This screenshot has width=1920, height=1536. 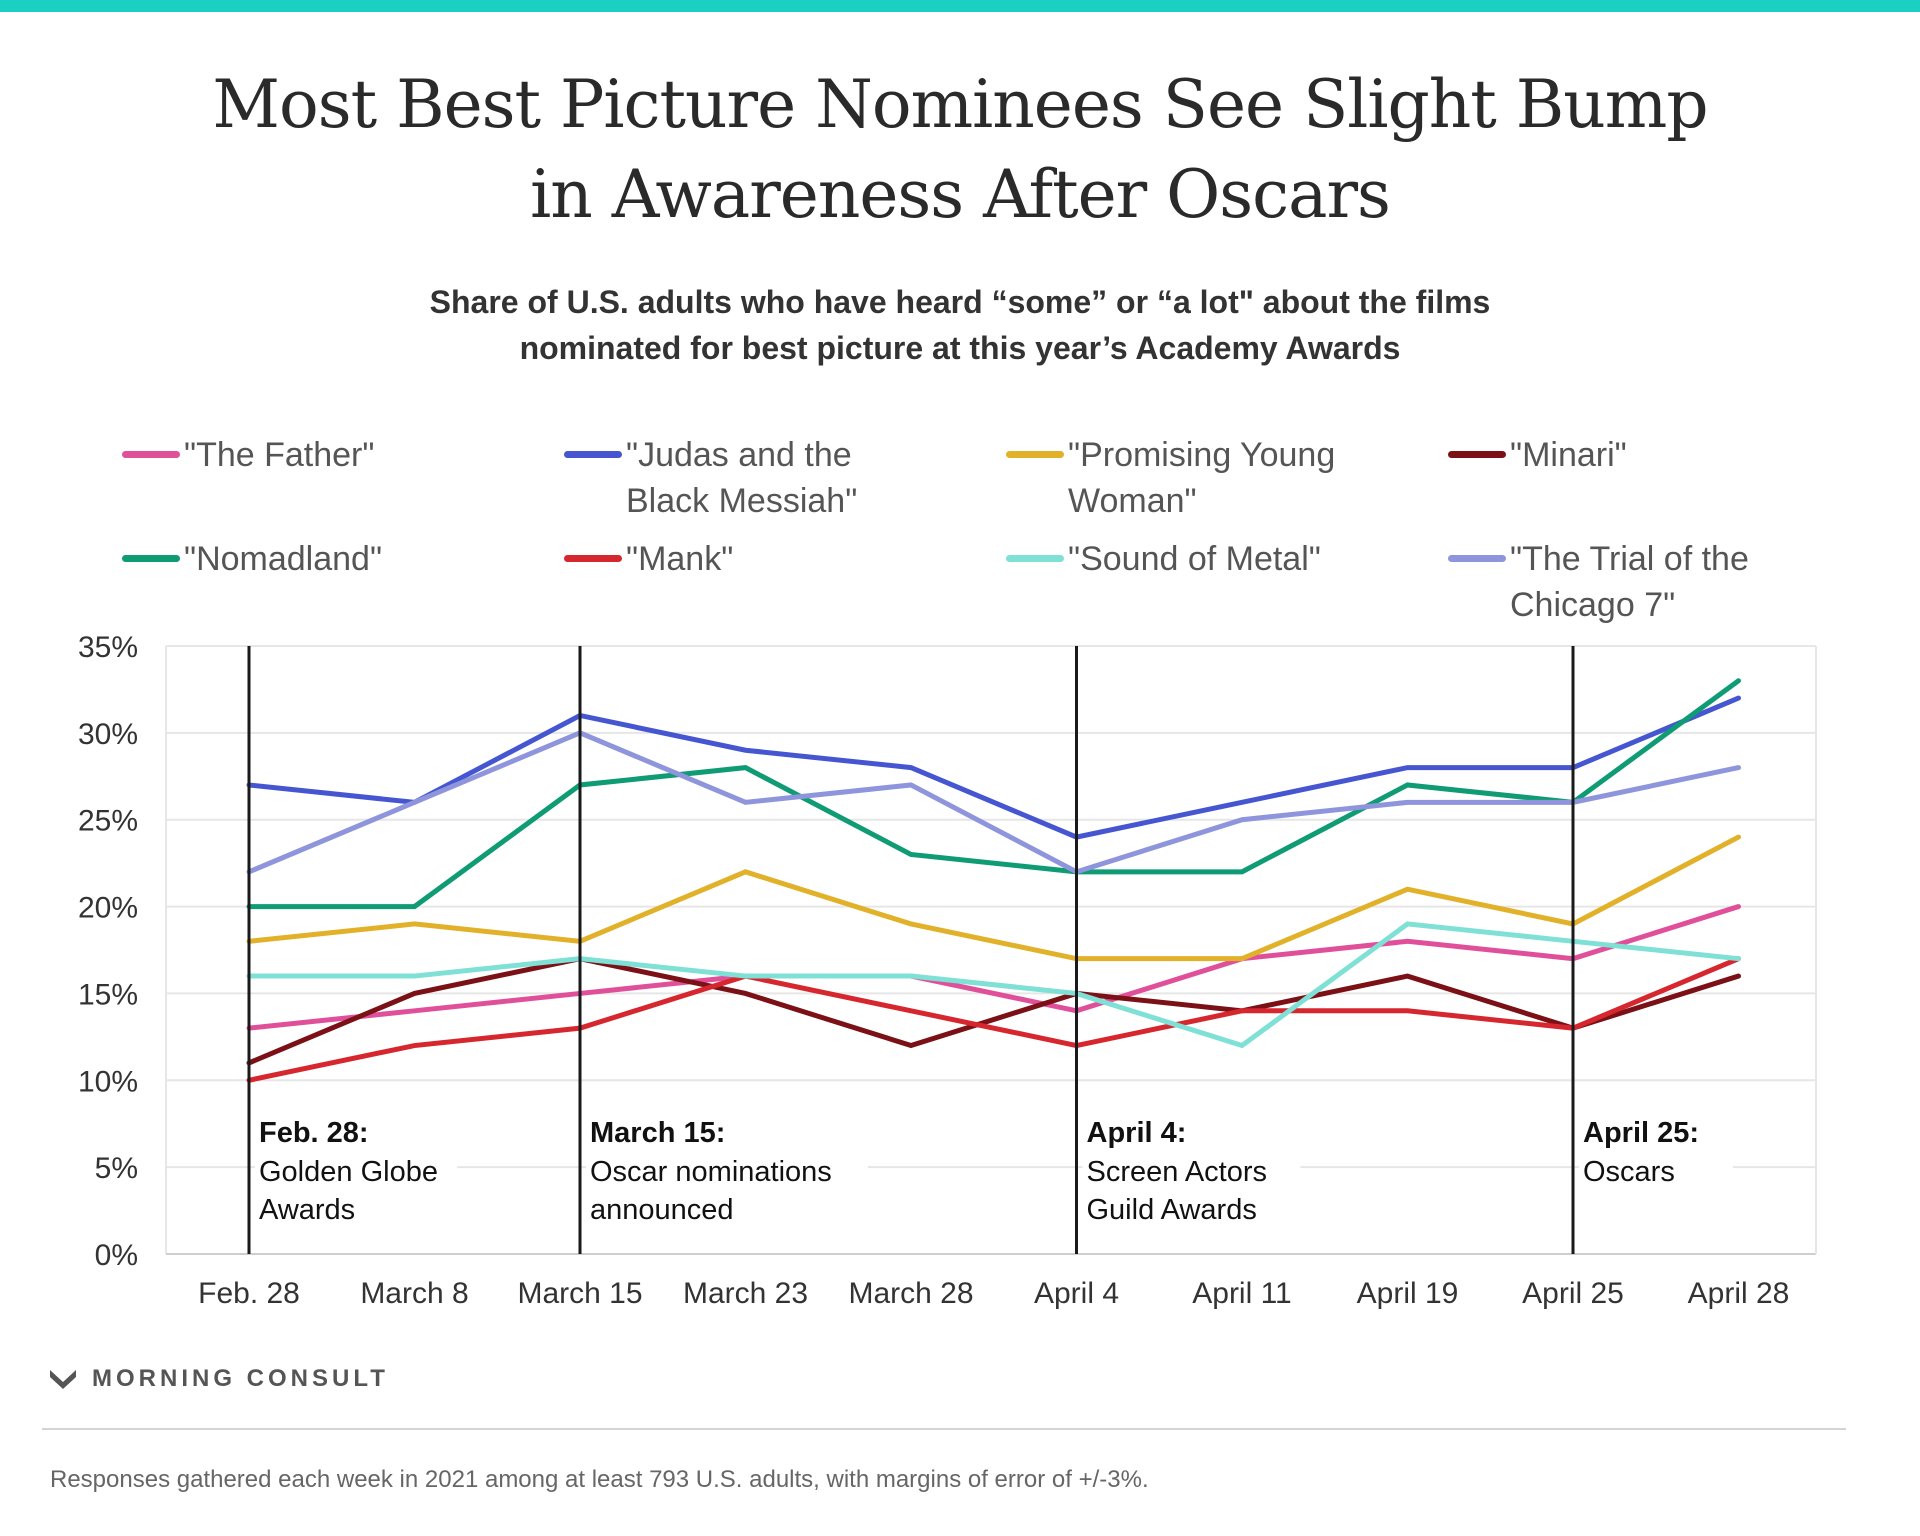 I want to click on event-annotation-date: April 25:, so click(x=1641, y=1133).